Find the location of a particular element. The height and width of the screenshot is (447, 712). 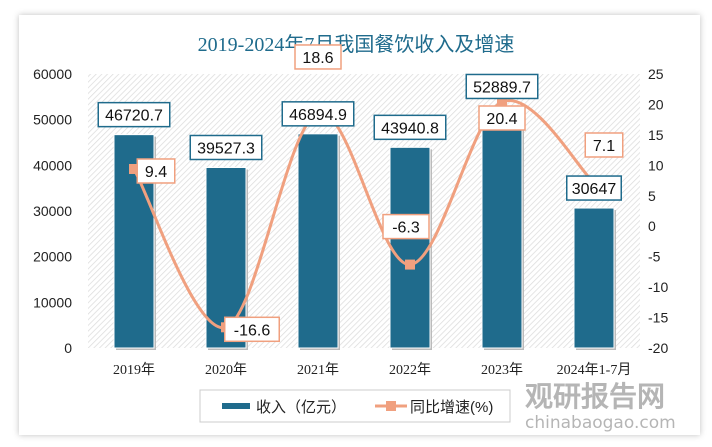

left-axis-tick: 10000 is located at coordinates (52, 302).